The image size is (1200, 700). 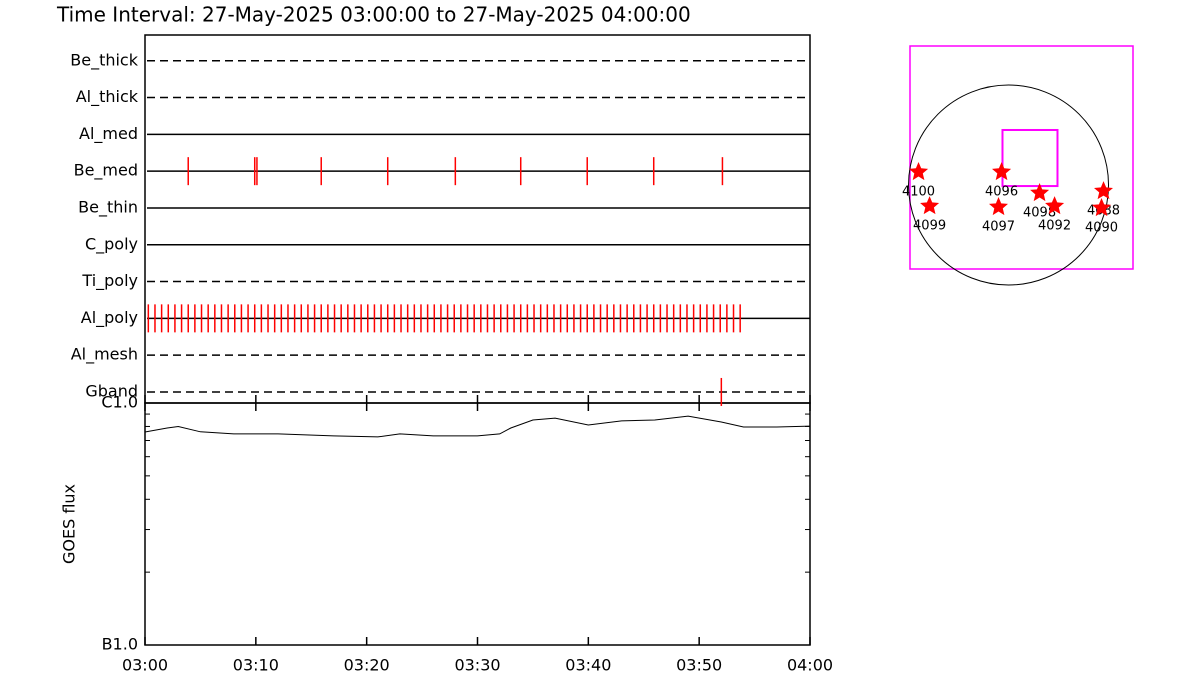 I want to click on filter-label: Ti_poly, so click(x=109, y=281).